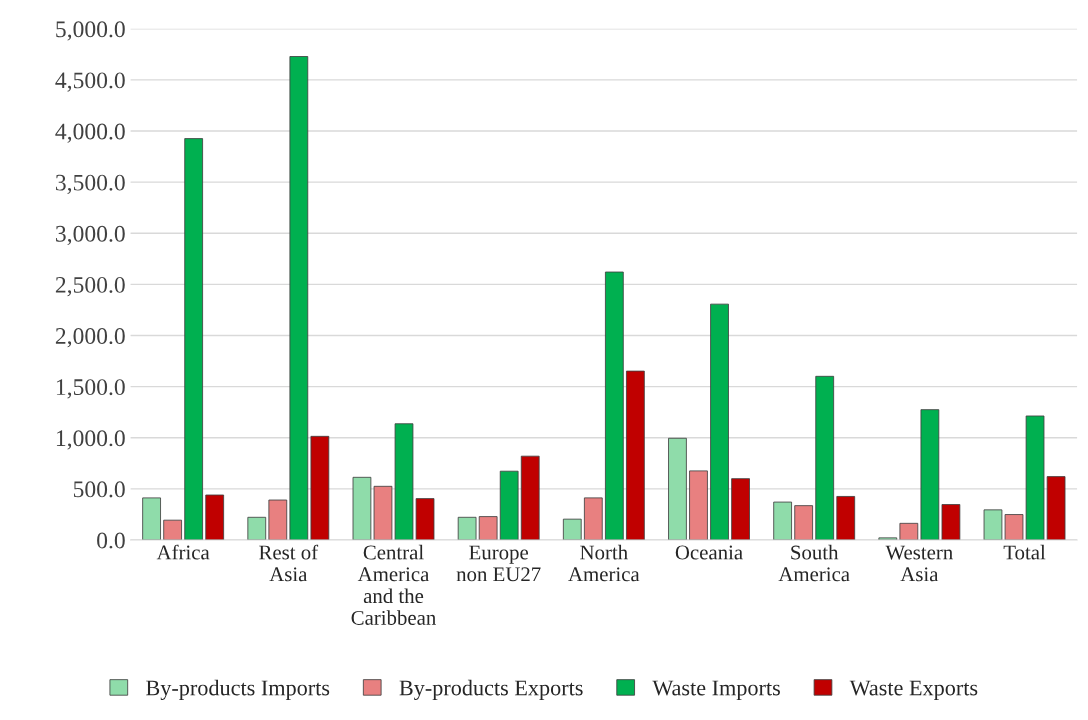 This screenshot has width=1088, height=720. I want to click on y-tick-label: 2,500.0, so click(90, 286).